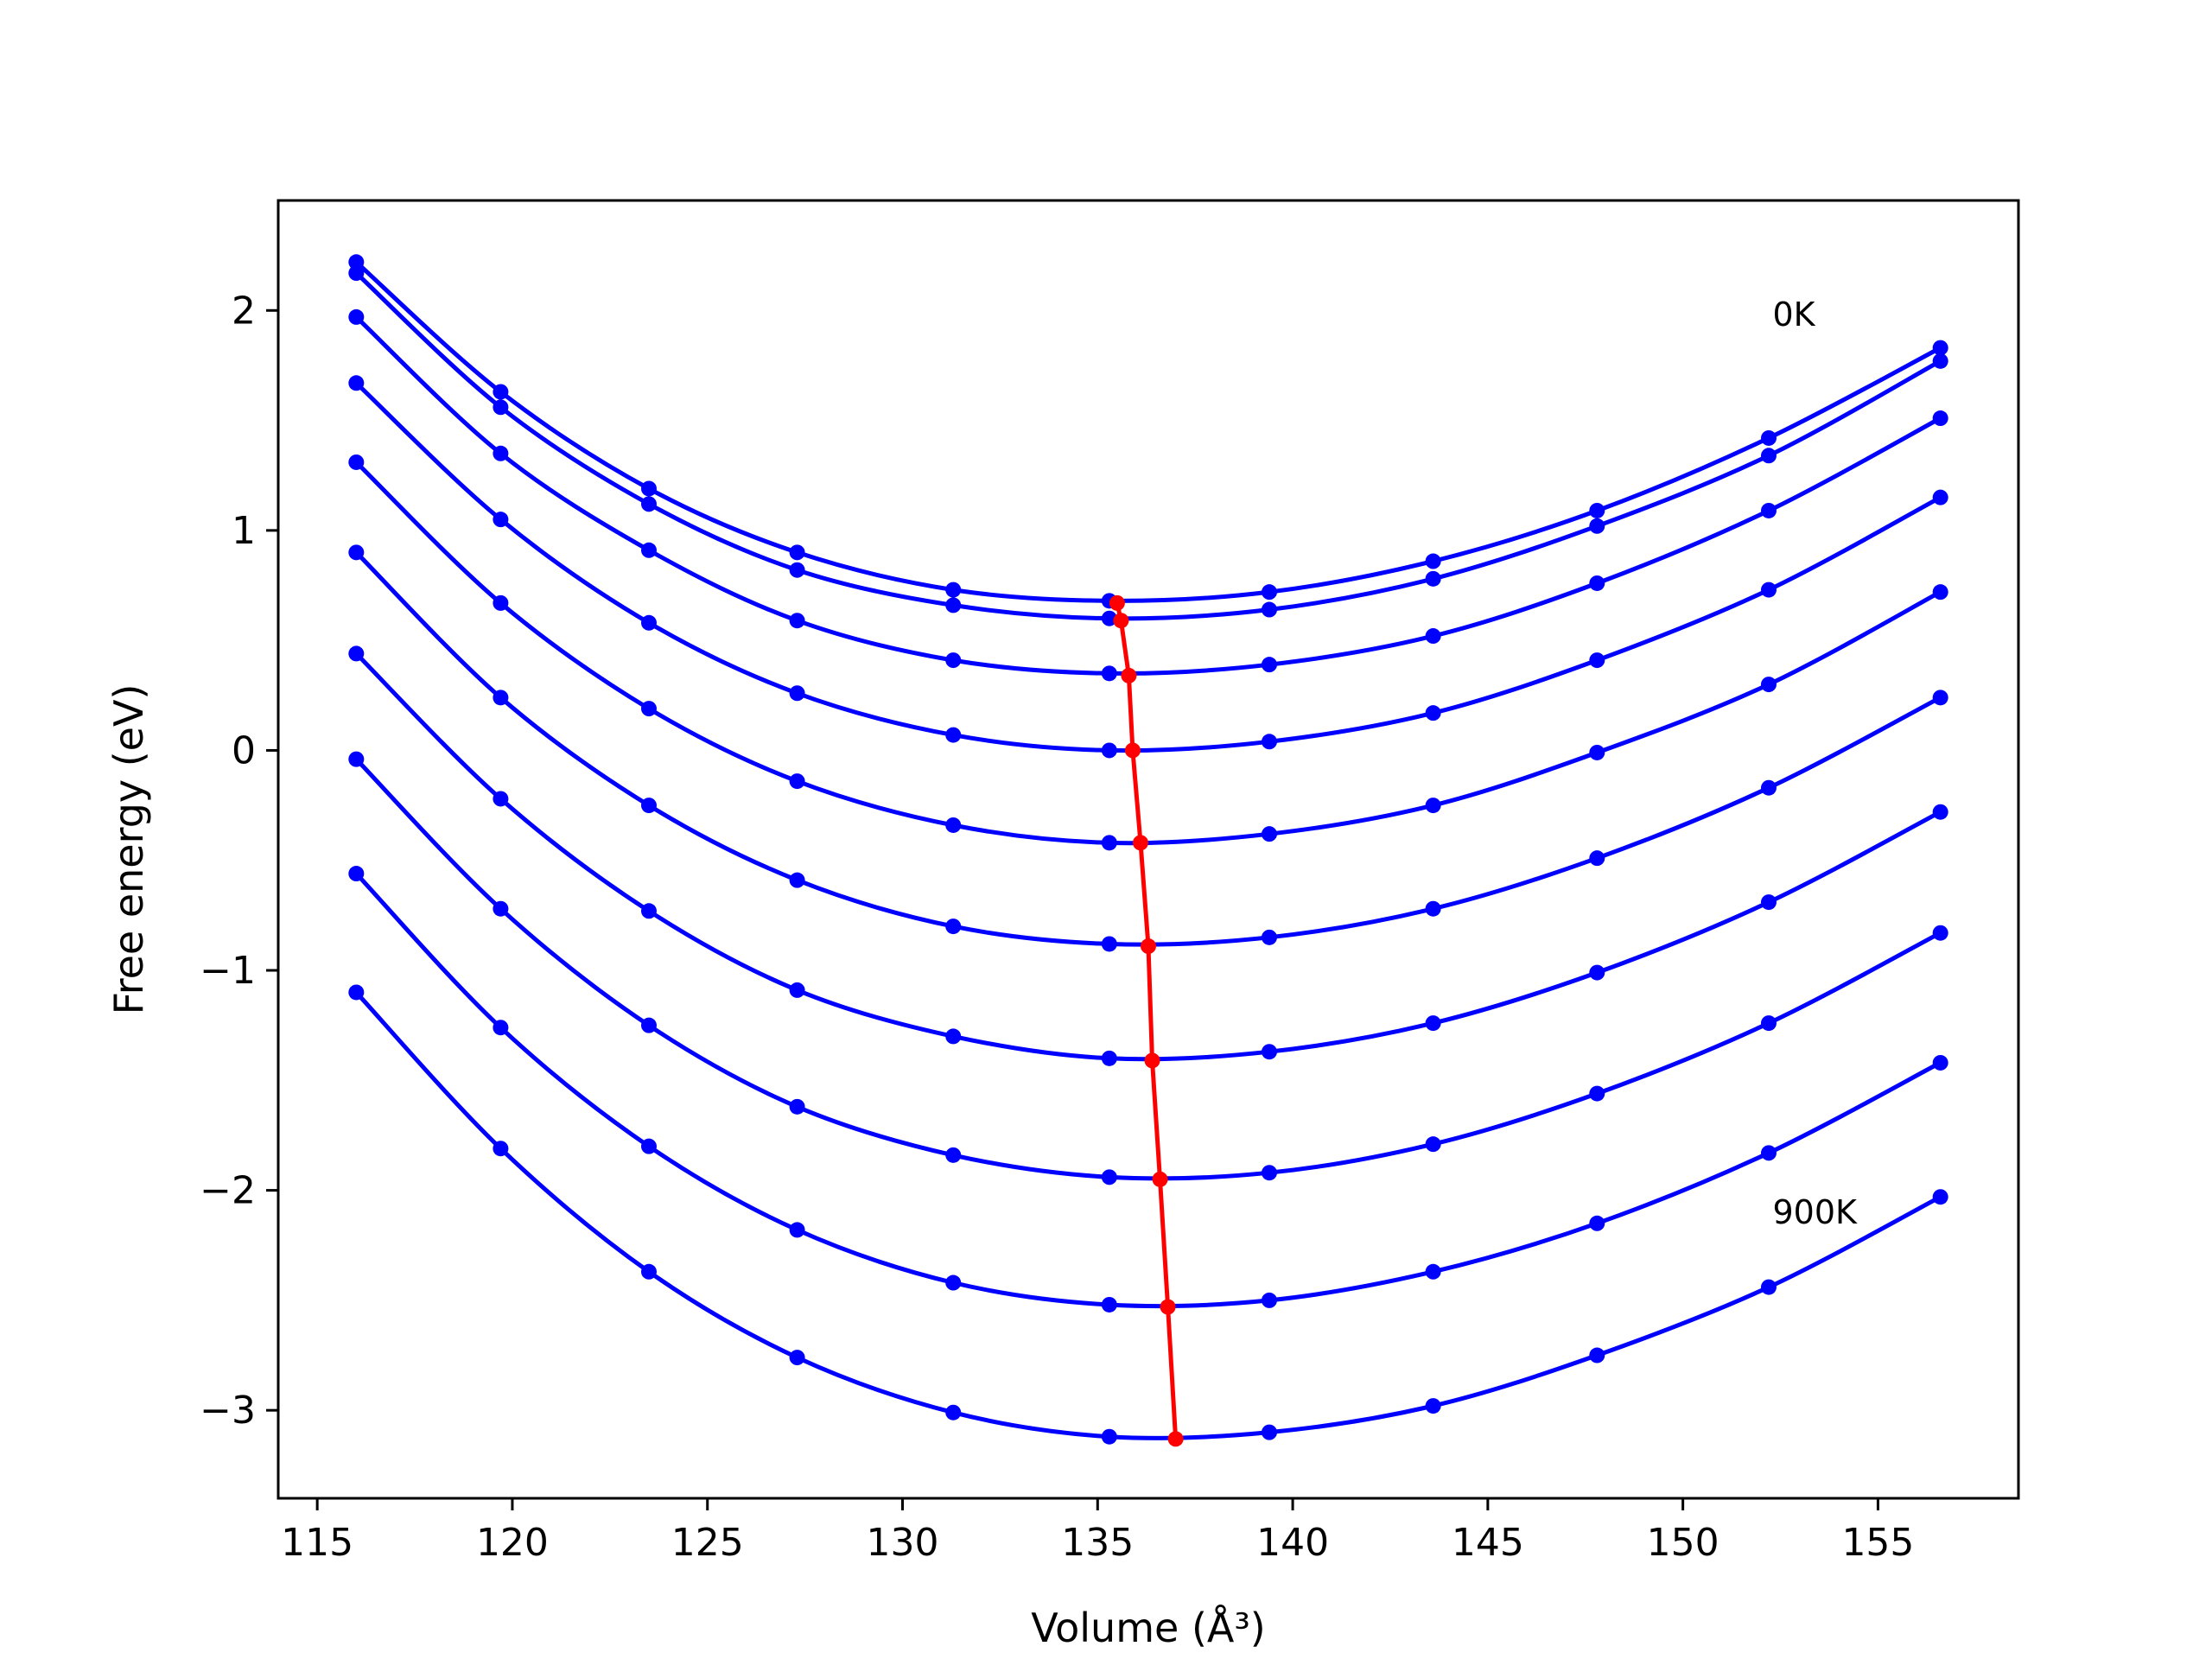 The width and height of the screenshot is (2212, 1659). Describe the element at coordinates (244, 750) in the screenshot. I see `y-tick-label: 0` at that location.